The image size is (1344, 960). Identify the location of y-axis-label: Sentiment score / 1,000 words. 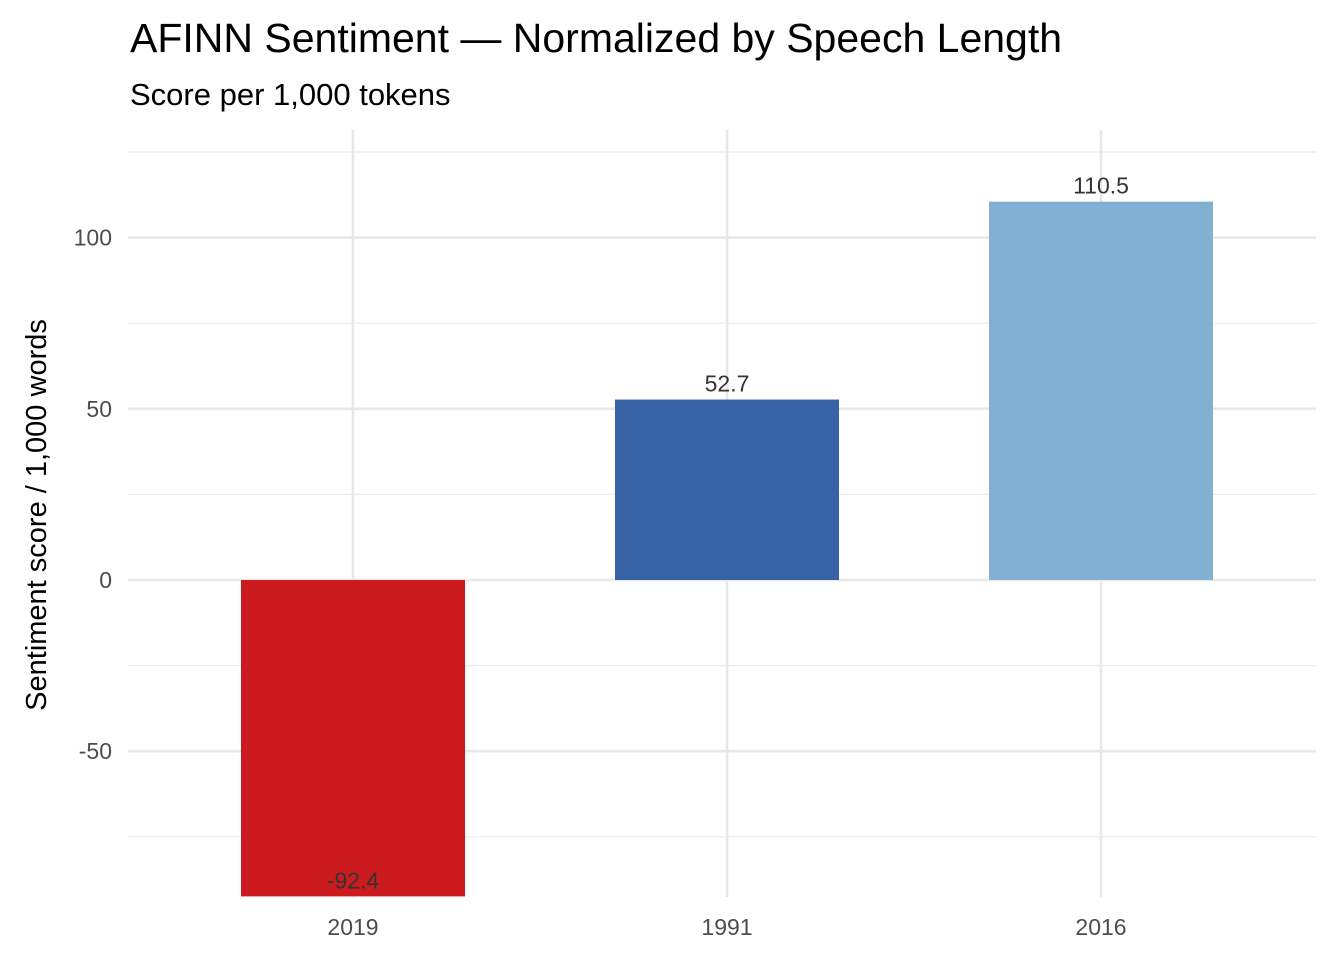
(37, 515).